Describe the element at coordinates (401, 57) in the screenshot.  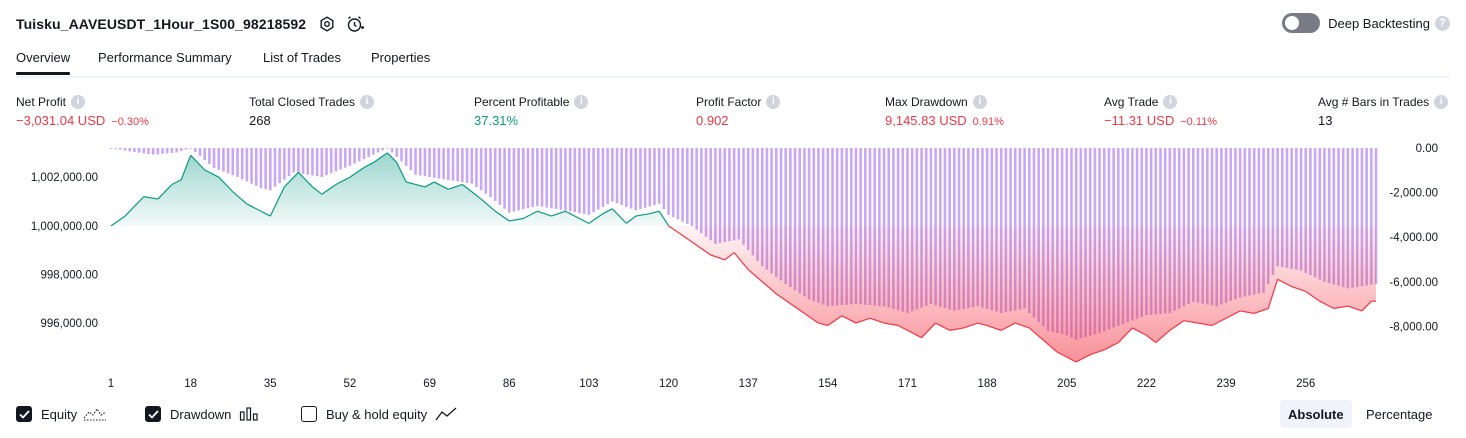
I see `tab-properties: Properties` at that location.